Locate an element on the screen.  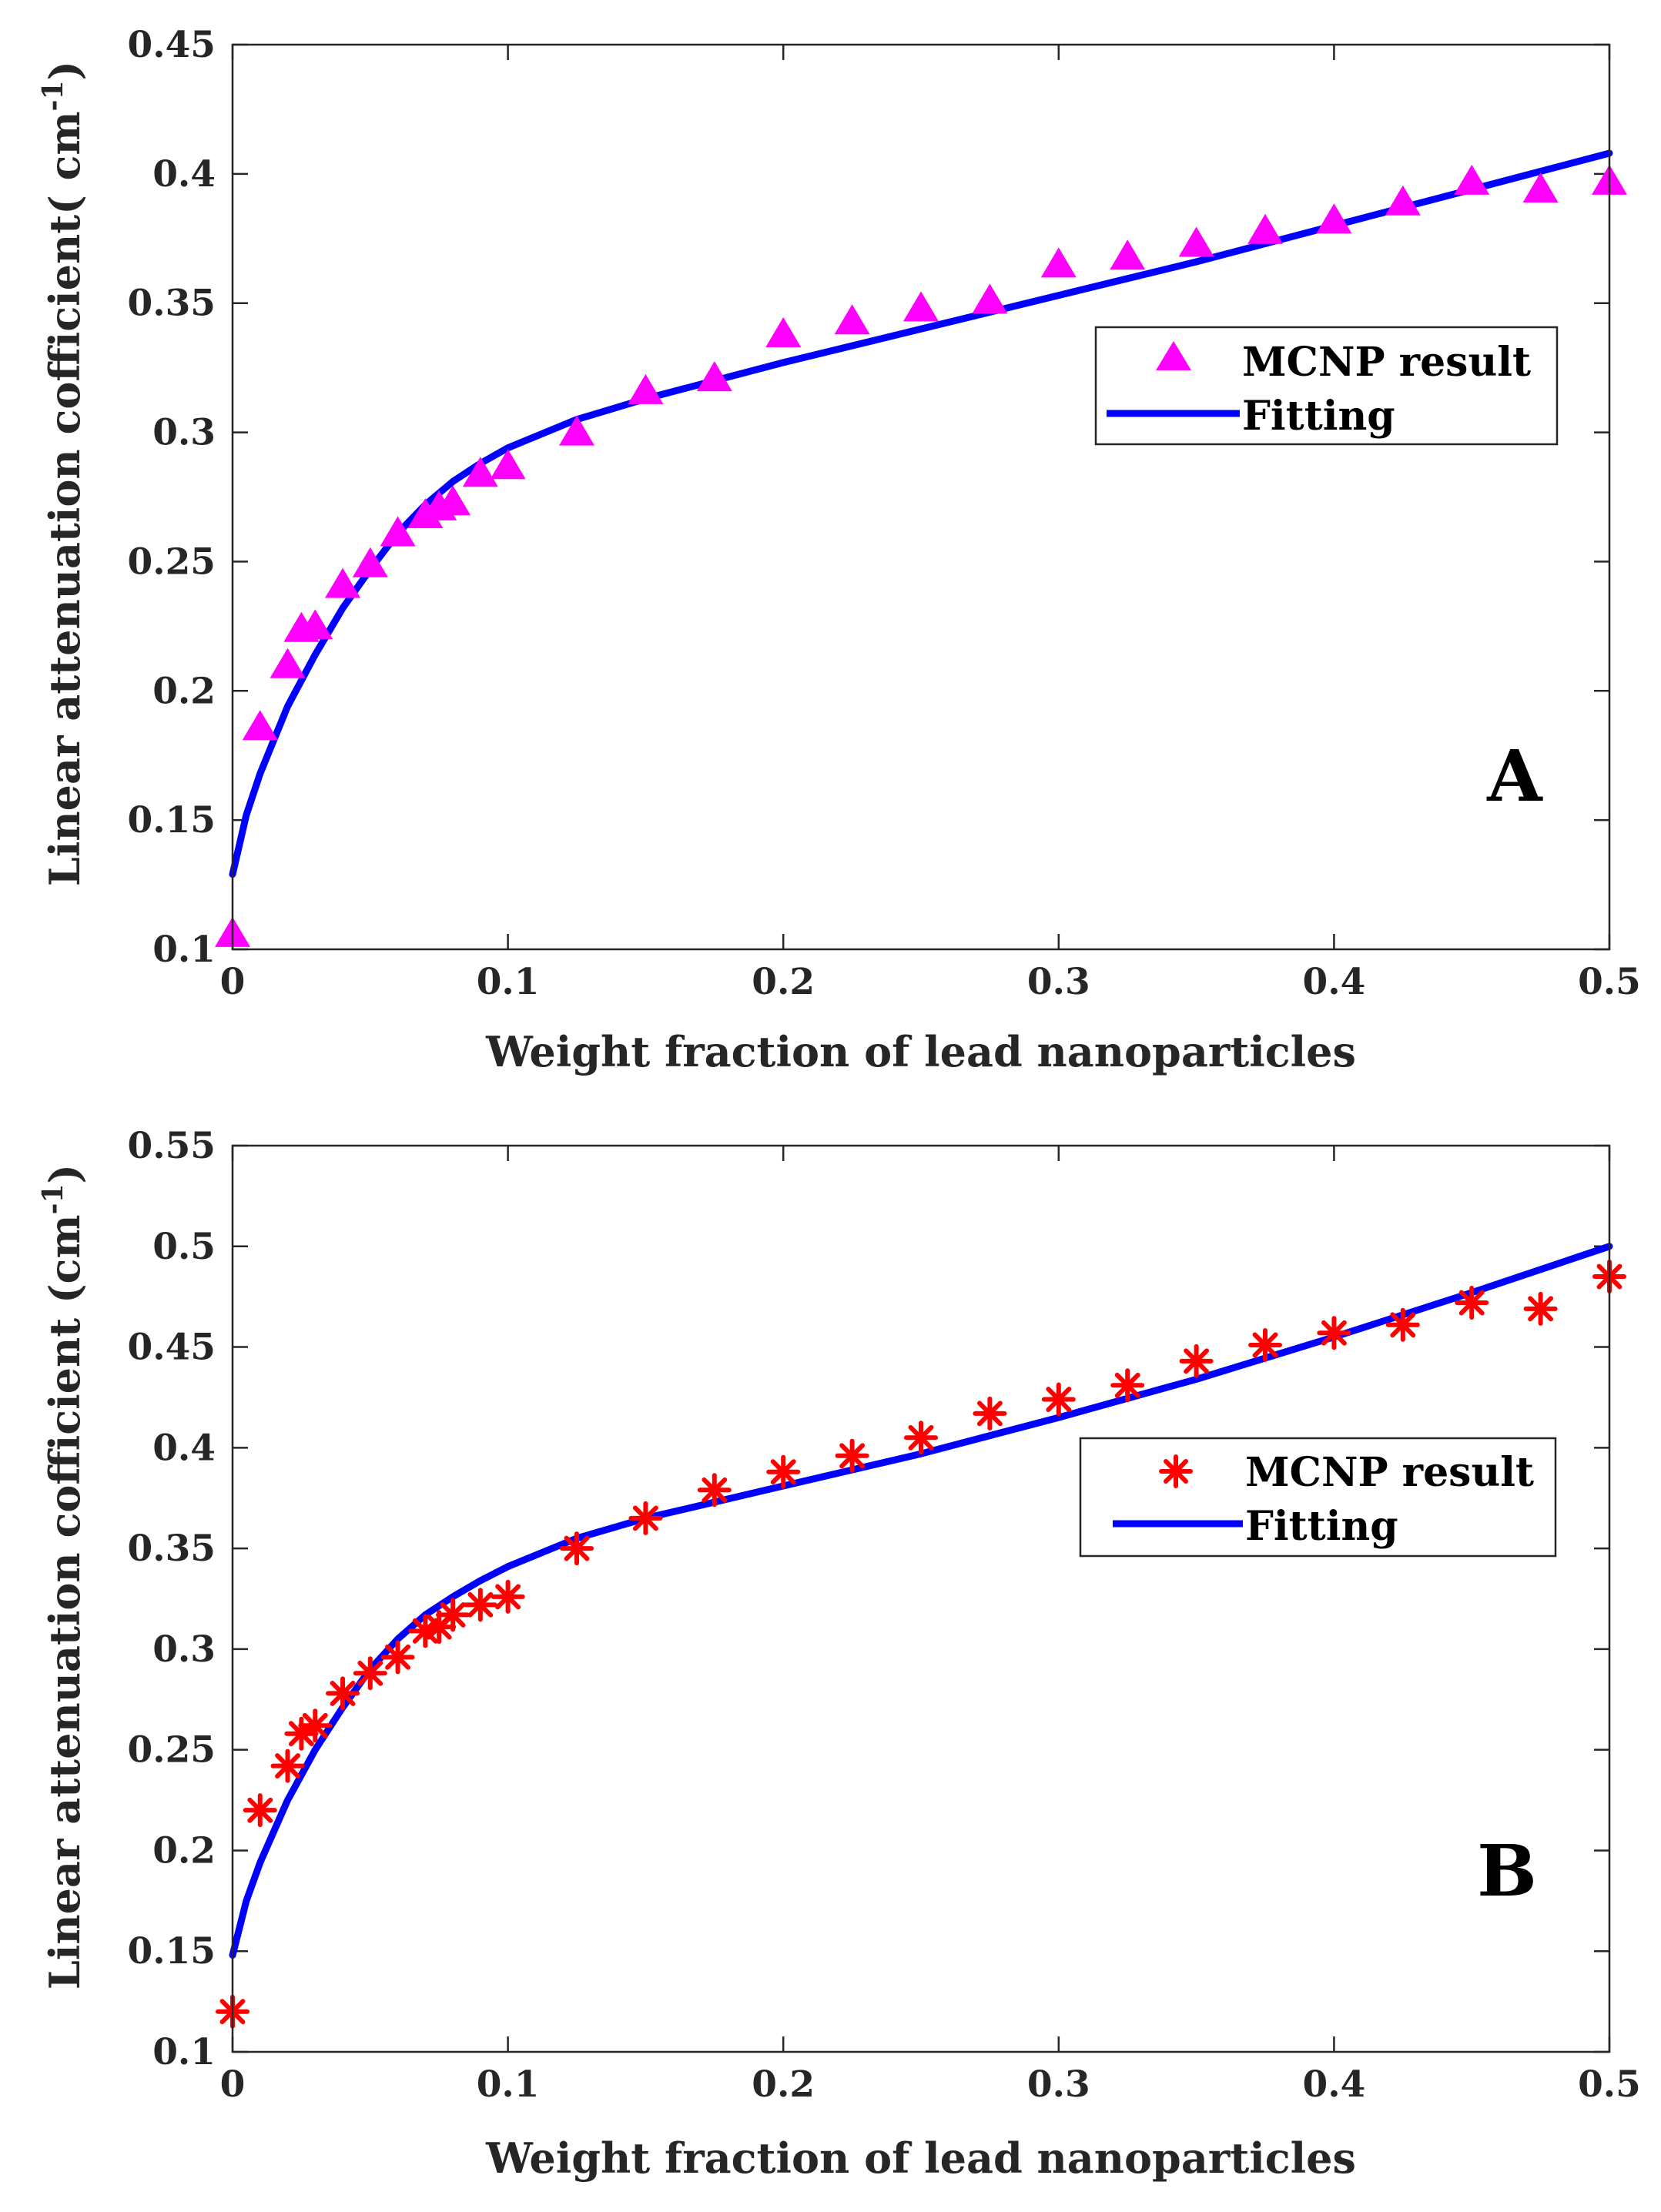
y-tick-label-a-7: 0.45 is located at coordinates (172, 45).